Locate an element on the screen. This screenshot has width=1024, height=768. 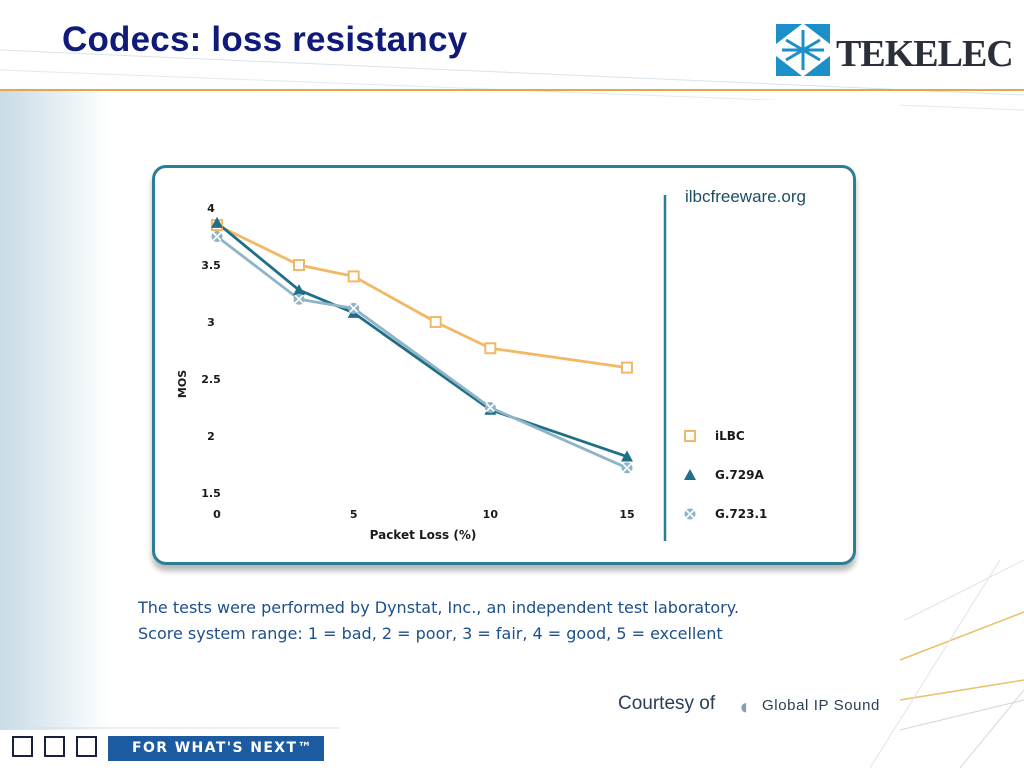
y-tick-label: 4 is located at coordinates (211, 208).